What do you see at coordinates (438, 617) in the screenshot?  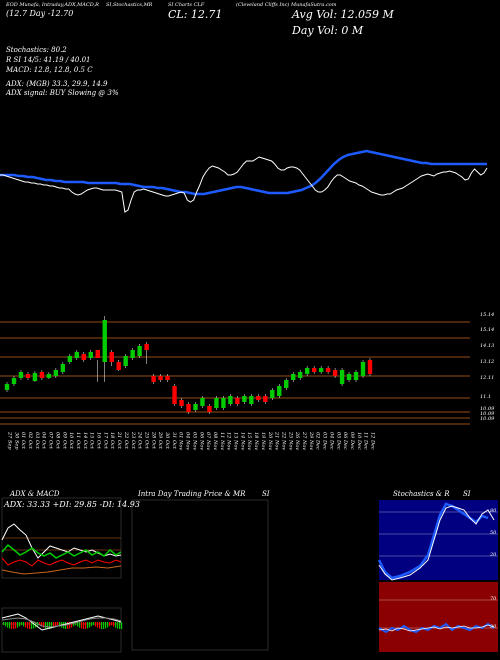 I see `rsi-panel` at bounding box center [438, 617].